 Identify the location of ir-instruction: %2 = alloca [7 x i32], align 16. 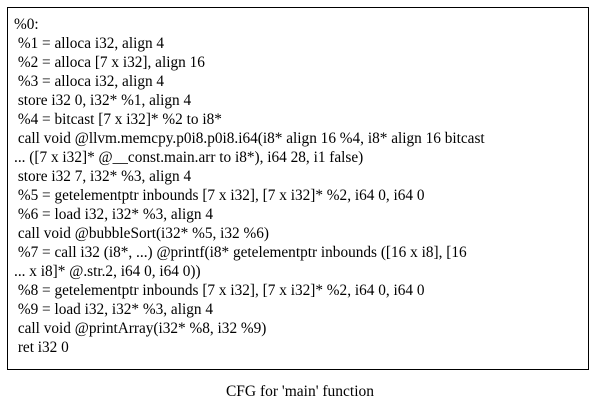
(109, 62).